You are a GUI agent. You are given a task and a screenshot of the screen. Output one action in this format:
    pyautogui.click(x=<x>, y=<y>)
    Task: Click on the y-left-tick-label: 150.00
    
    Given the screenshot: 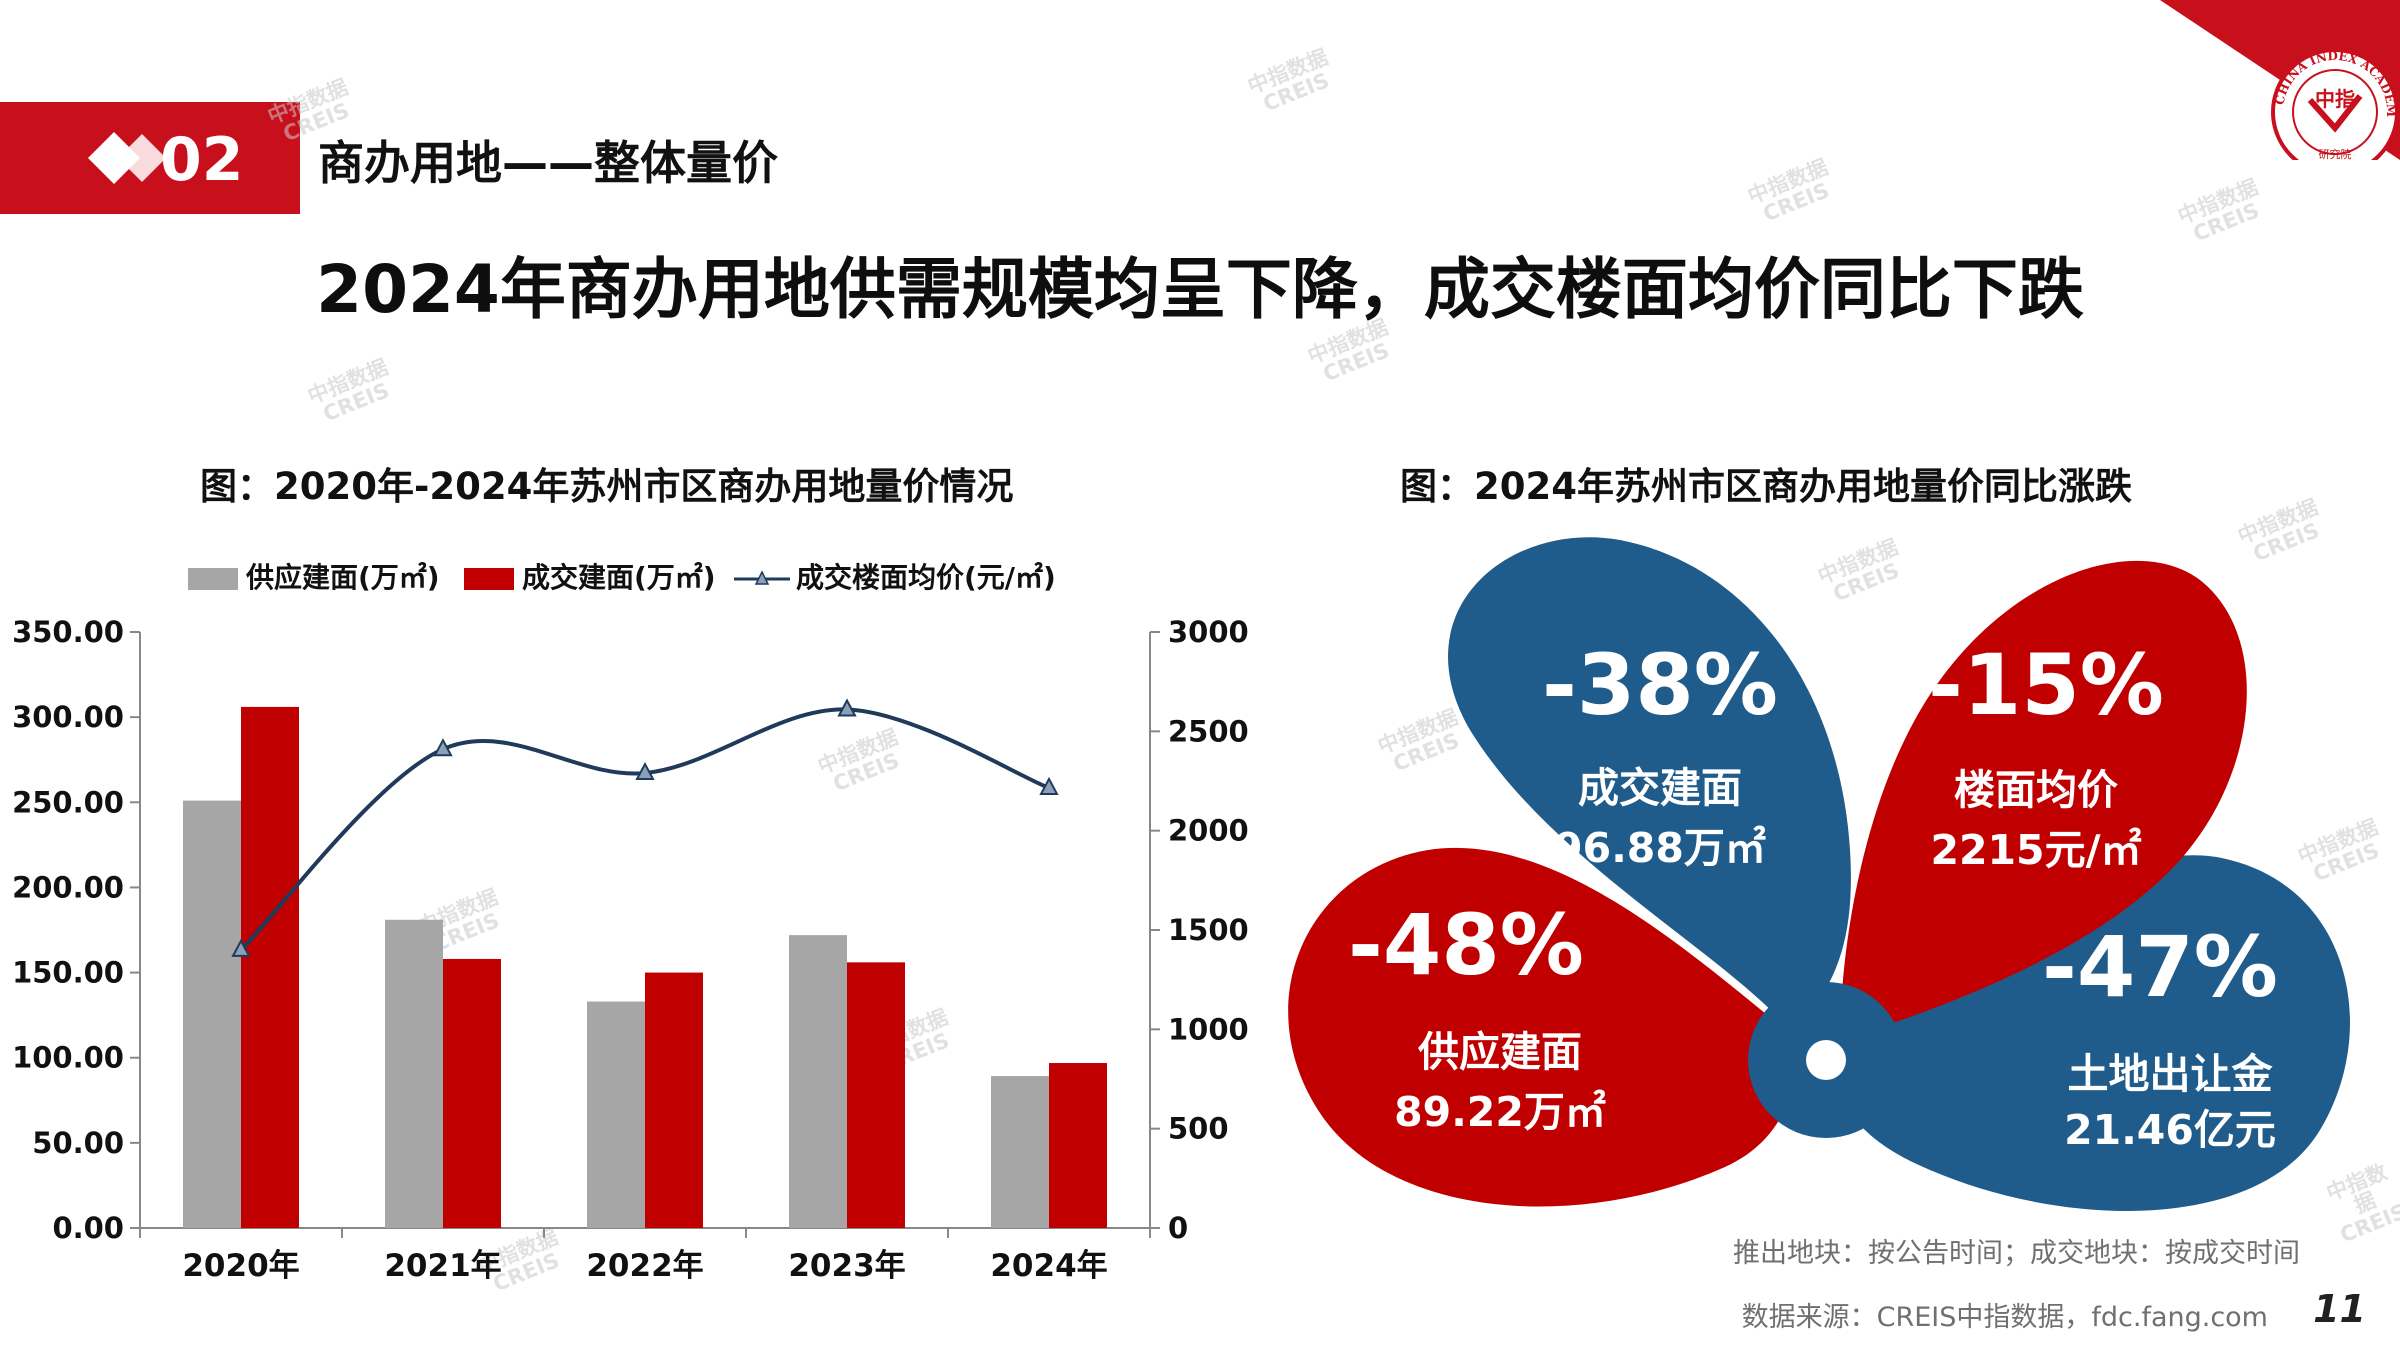 What is the action you would take?
    pyautogui.click(x=68, y=973)
    